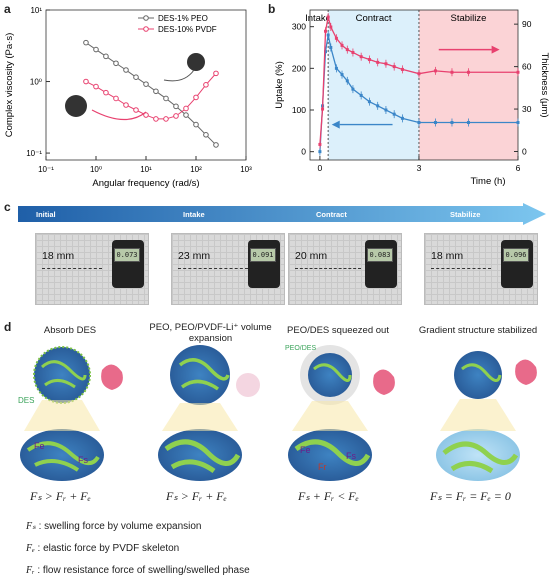  What do you see at coordinates (305, 450) in the screenshot?
I see `fe-label: Fe` at bounding box center [305, 450].